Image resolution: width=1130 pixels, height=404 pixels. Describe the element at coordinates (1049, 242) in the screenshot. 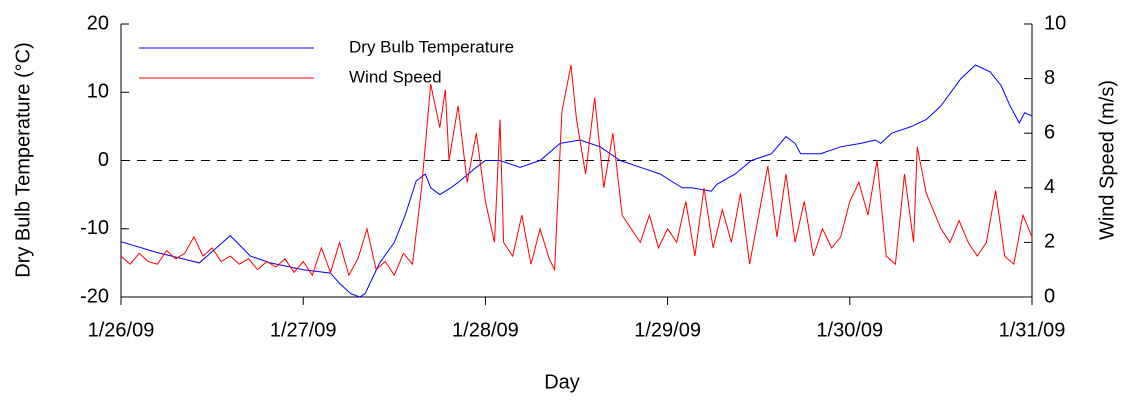

I see `y2-tick-label: 2` at that location.